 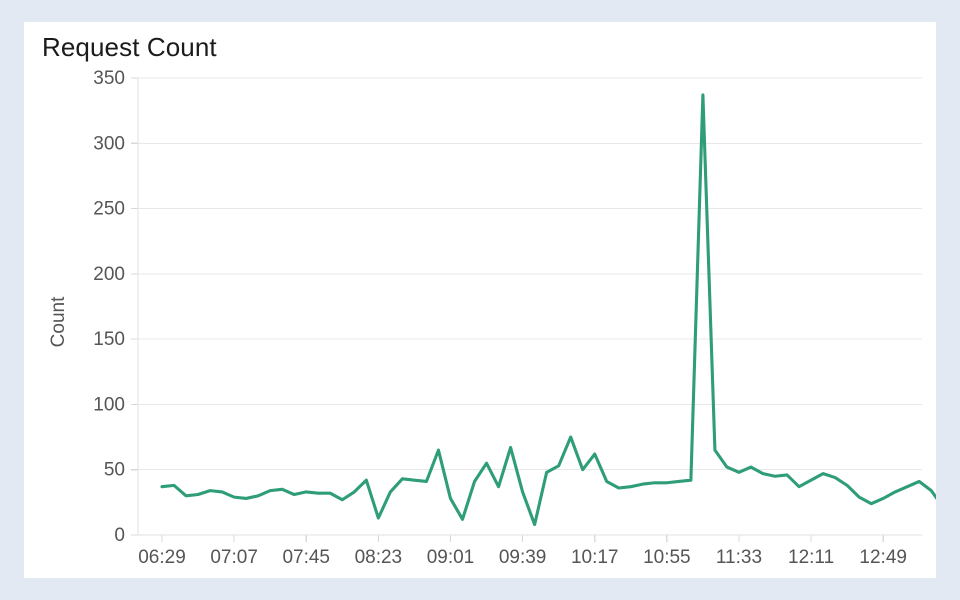 What do you see at coordinates (234, 557) in the screenshot?
I see `x-tick-label: 07:07` at bounding box center [234, 557].